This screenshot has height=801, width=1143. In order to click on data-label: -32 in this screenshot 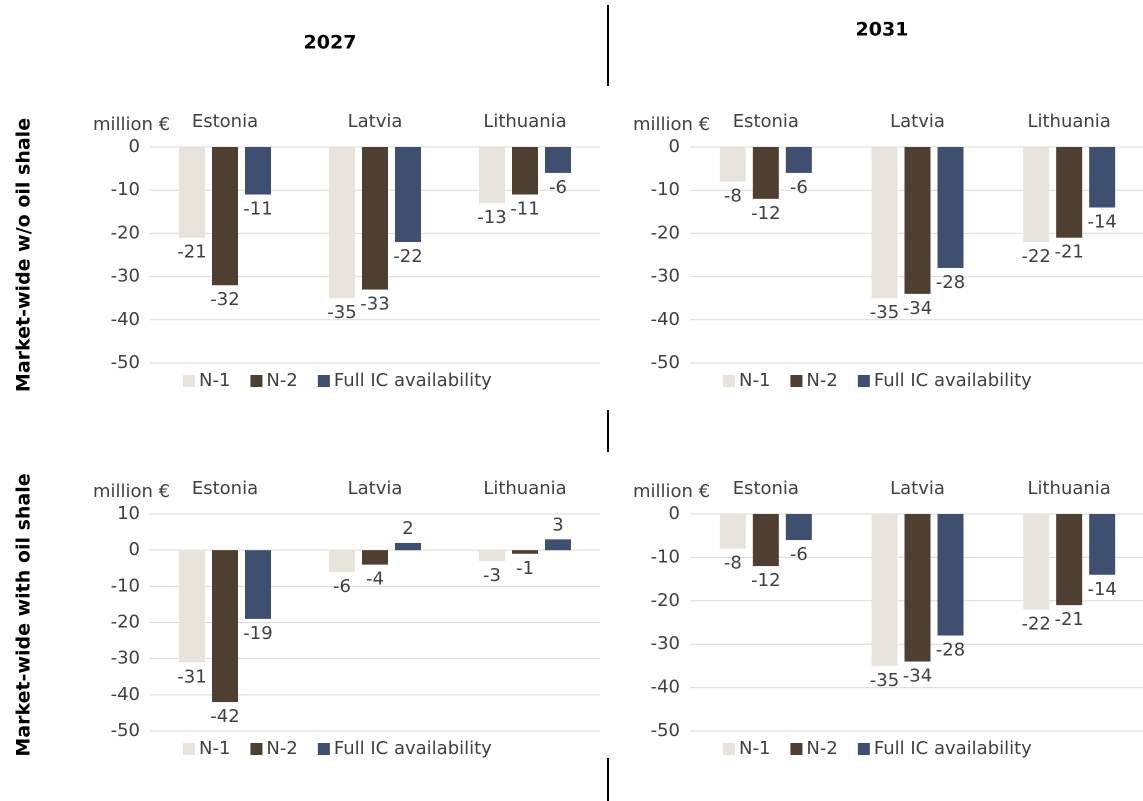, I will do `click(224, 299)`.